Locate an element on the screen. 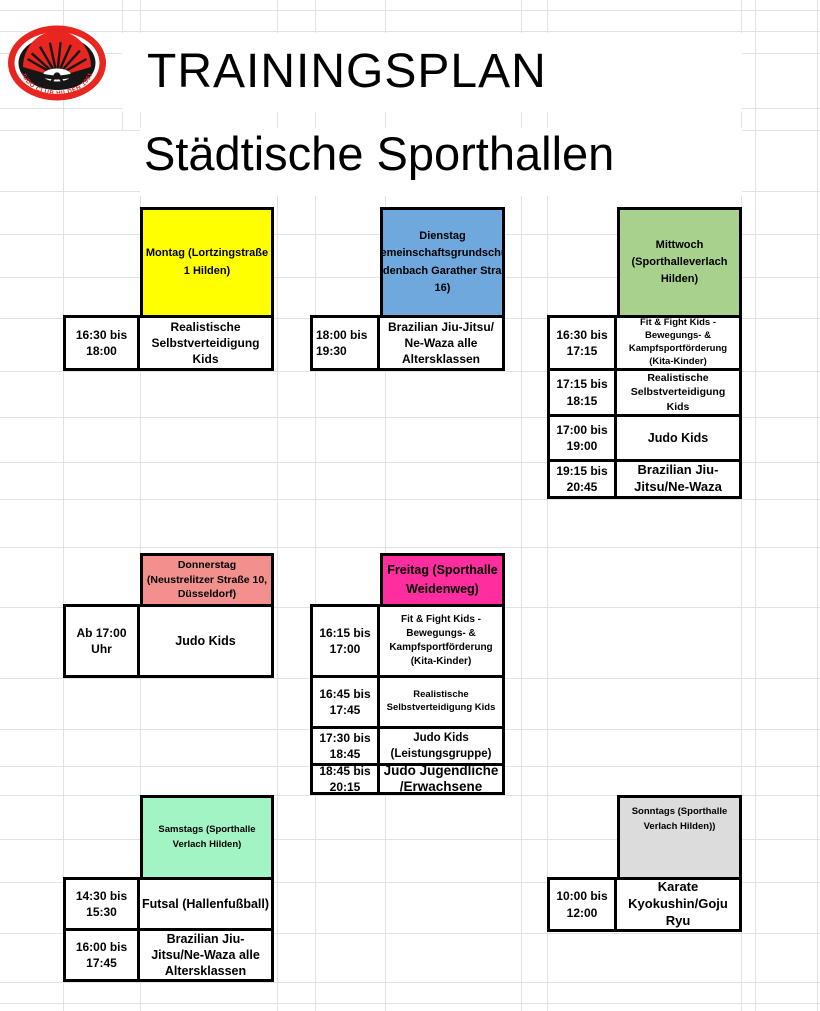 The image size is (820, 1011). day-header-samstags: Samstags (Sporthalle Verlach Hilden) is located at coordinates (207, 837).